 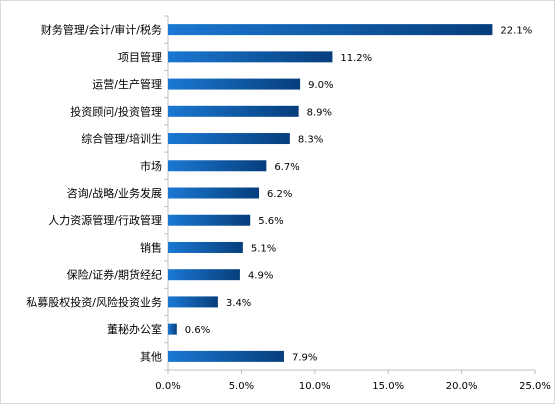 What do you see at coordinates (101, 30) in the screenshot?
I see `category-label: 财务管理/会计/审计/税务` at bounding box center [101, 30].